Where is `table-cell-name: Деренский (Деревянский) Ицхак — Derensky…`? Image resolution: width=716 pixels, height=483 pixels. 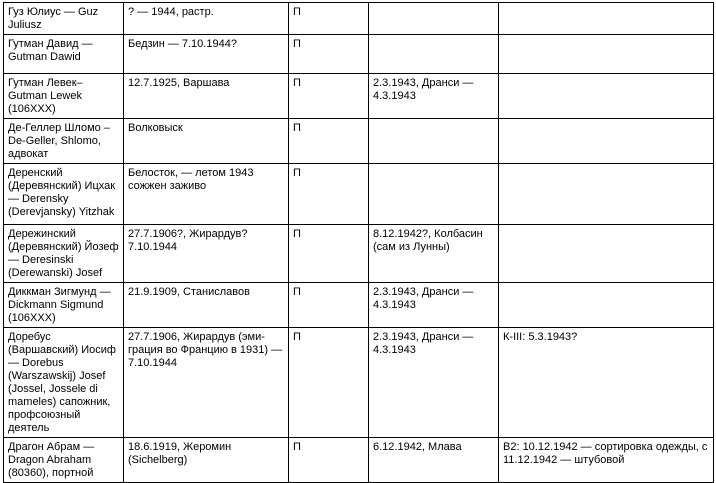
table-cell-name: Деренский (Деревянский) Ицхак — Derensky… is located at coordinates (63, 194).